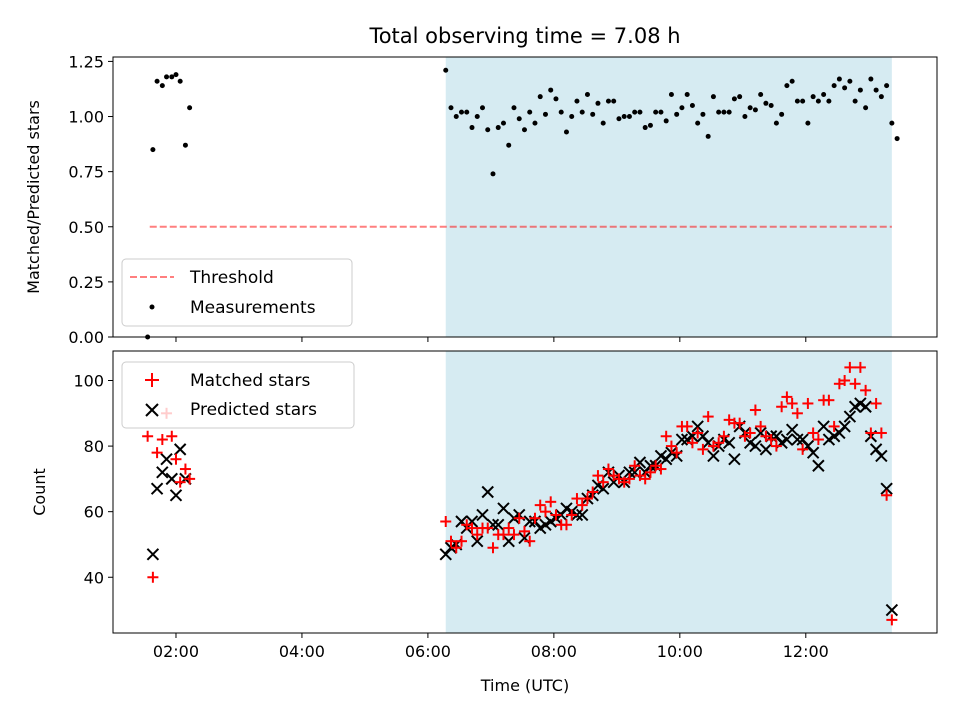 The image size is (960, 720). Describe the element at coordinates (94, 446) in the screenshot. I see `y-tick-label: 80` at that location.